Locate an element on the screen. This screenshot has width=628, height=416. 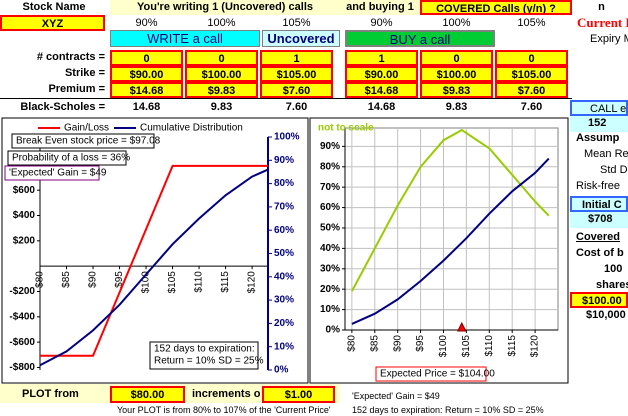
y-tick-label: 90% is located at coordinates (330, 146).